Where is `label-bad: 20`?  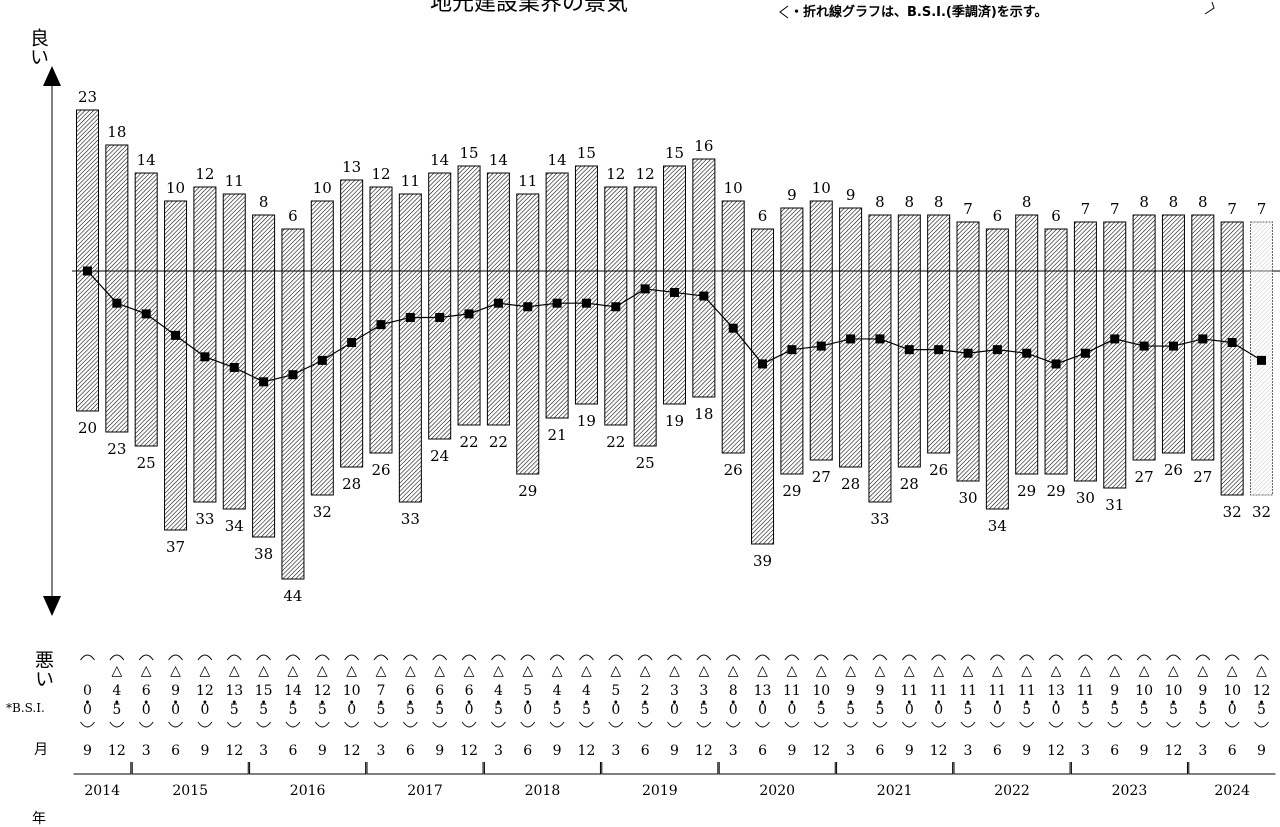 label-bad: 20 is located at coordinates (87, 428).